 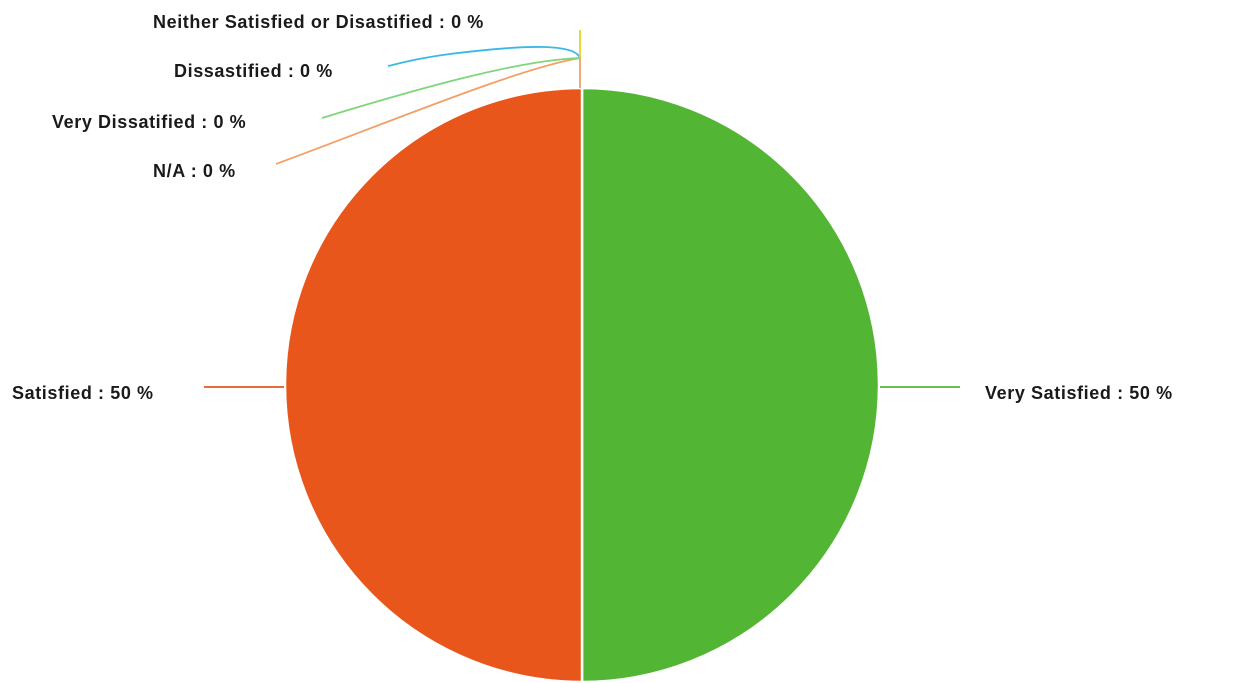 I want to click on leader-line-very-dissatisfied, so click(x=451, y=88).